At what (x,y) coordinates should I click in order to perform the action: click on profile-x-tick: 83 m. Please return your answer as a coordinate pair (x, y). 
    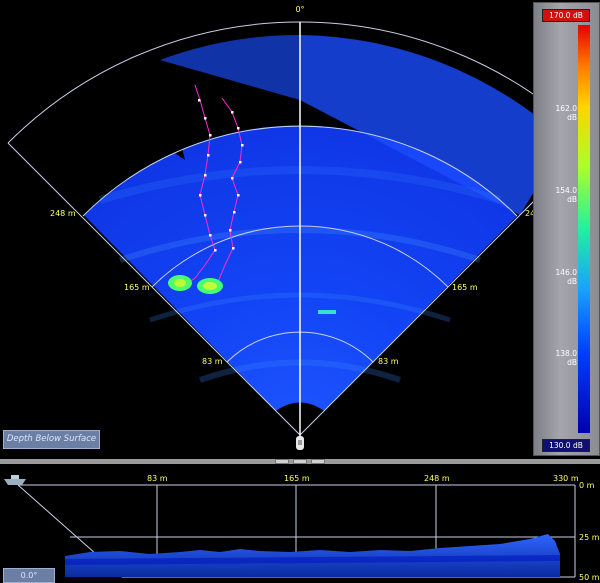
    Looking at the image, I should click on (157, 478).